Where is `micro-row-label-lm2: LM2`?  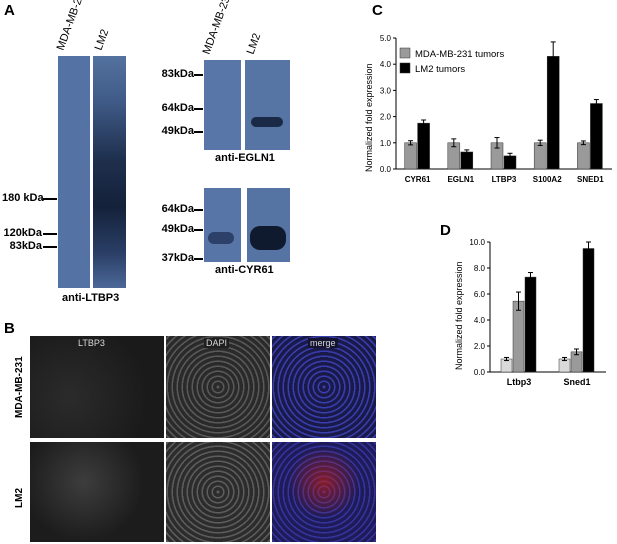 micro-row-label-lm2: LM2 is located at coordinates (19, 498).